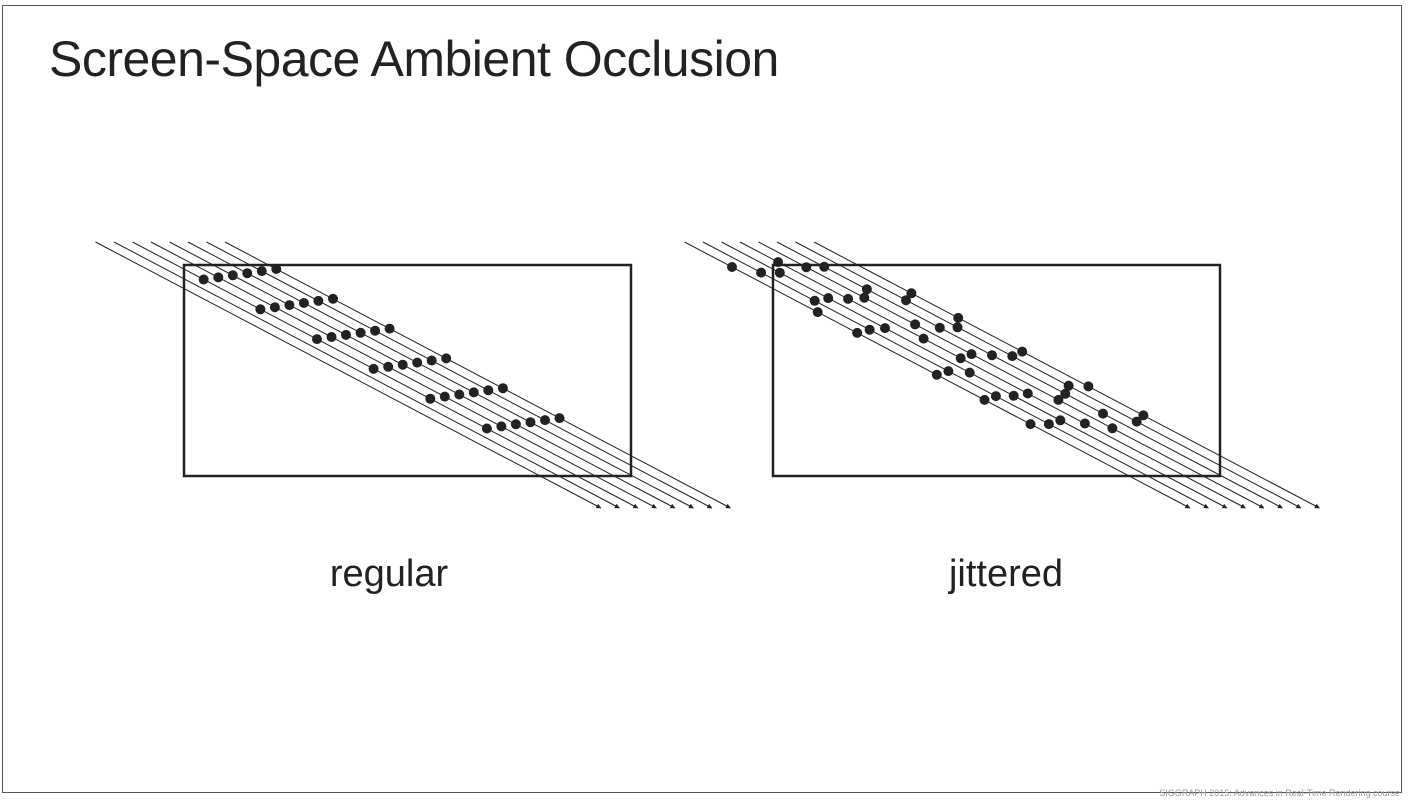 The height and width of the screenshot is (803, 1408). What do you see at coordinates (389, 574) in the screenshot?
I see `regular-caption: regular` at bounding box center [389, 574].